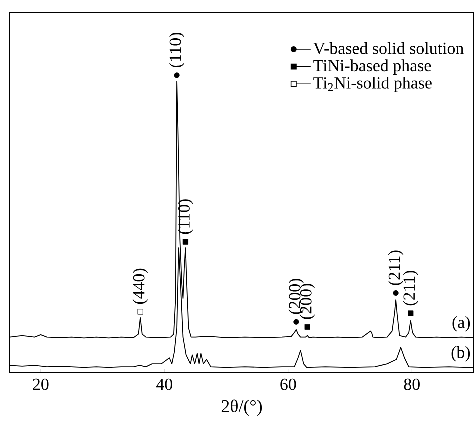 Image resolution: width=476 pixels, height=432 pixels. I want to click on series-label: (b), so click(461, 354).